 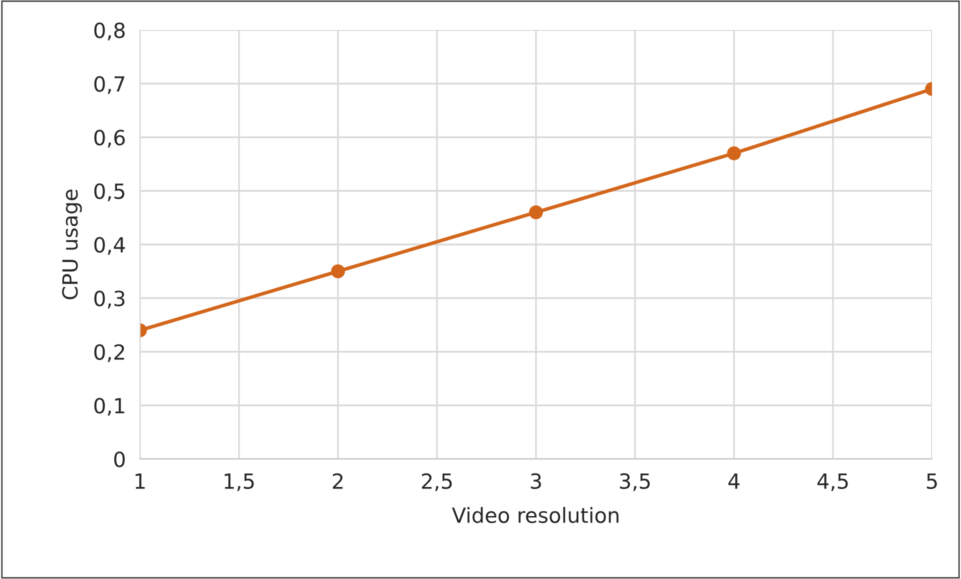 What do you see at coordinates (734, 481) in the screenshot?
I see `x-tick-label: 4` at bounding box center [734, 481].